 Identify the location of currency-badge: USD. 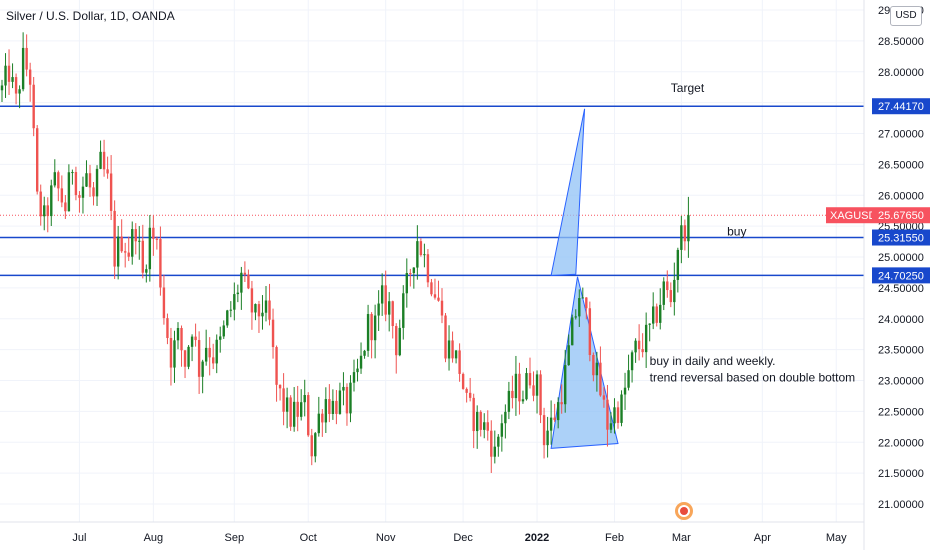
(906, 16).